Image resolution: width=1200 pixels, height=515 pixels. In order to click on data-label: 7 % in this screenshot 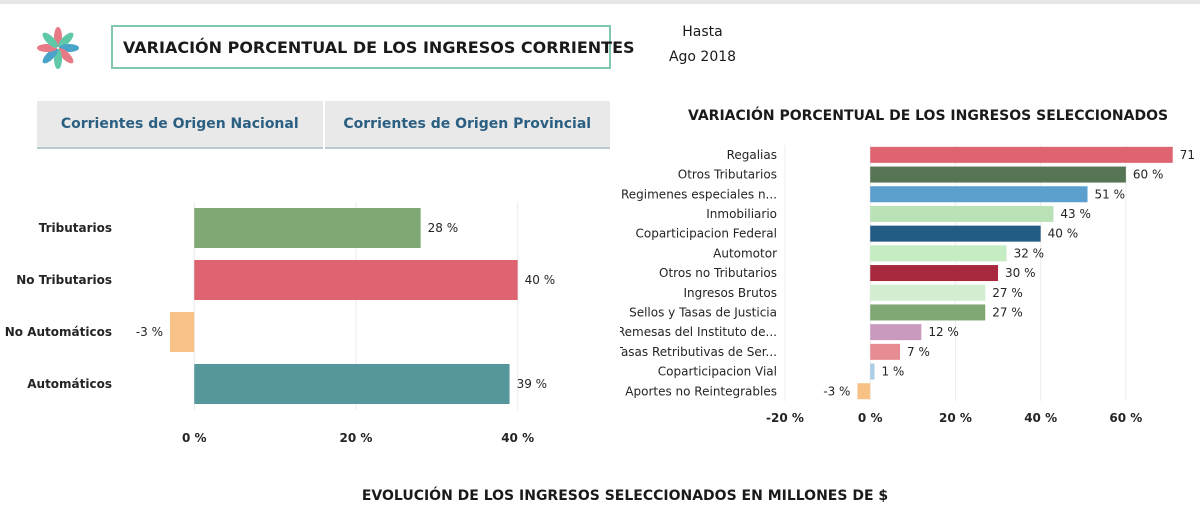, I will do `click(918, 352)`.